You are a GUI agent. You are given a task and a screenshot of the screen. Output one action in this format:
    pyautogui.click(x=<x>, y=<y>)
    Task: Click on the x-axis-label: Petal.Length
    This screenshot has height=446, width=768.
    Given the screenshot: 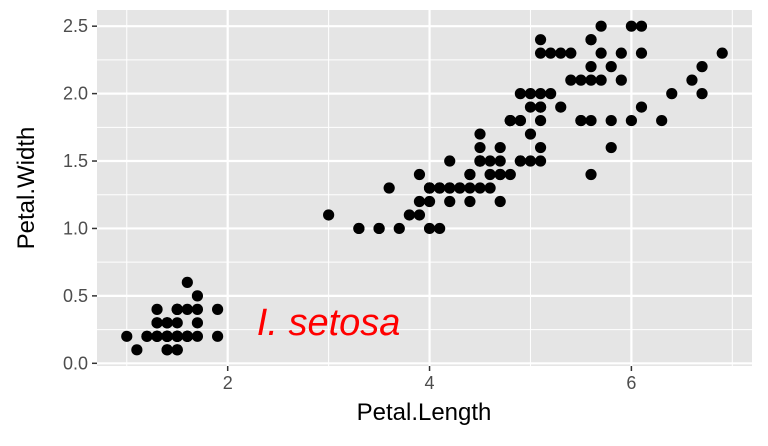 What is the action you would take?
    pyautogui.click(x=424, y=412)
    